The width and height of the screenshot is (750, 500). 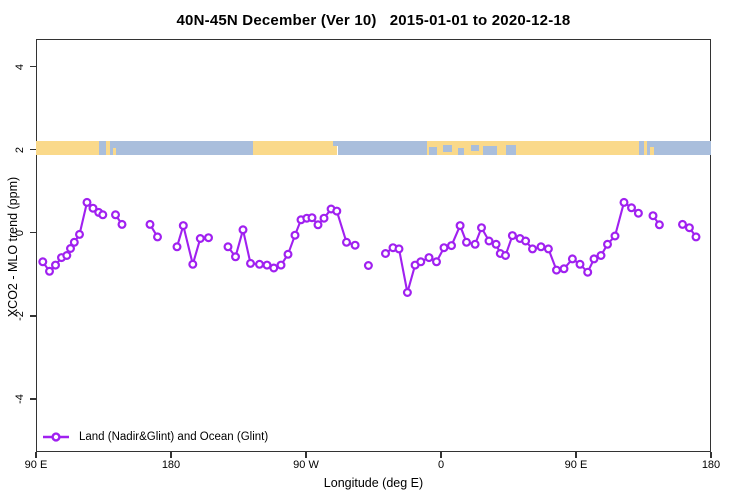 What do you see at coordinates (20, 398) in the screenshot?
I see `y-tick-label: -4` at bounding box center [20, 398].